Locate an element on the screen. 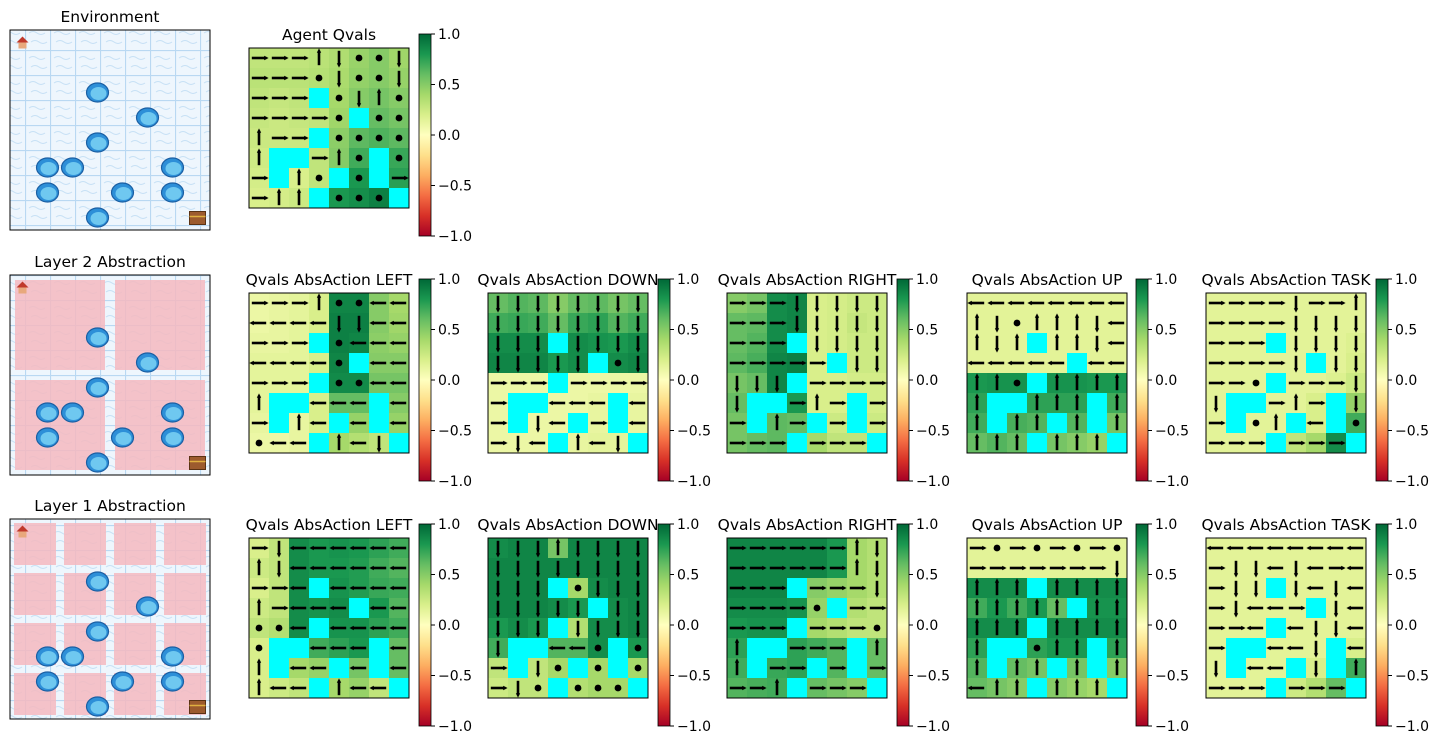 This screenshot has height=739, width=1438. house-icon is located at coordinates (22, 287).